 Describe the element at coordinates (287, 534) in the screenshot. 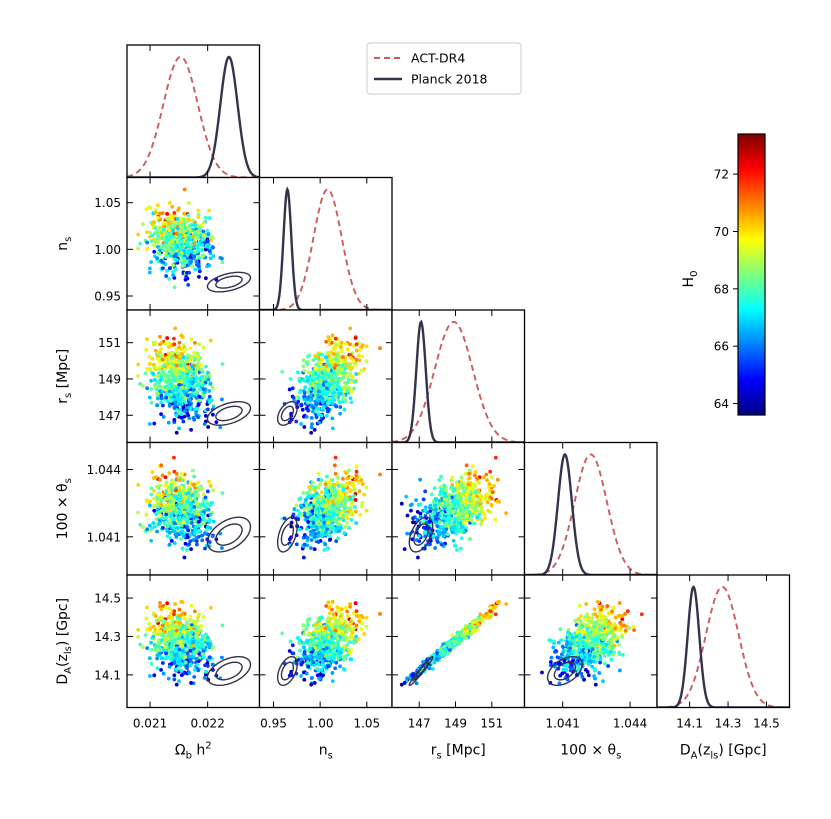

I see `planck-contour-2sigma` at that location.